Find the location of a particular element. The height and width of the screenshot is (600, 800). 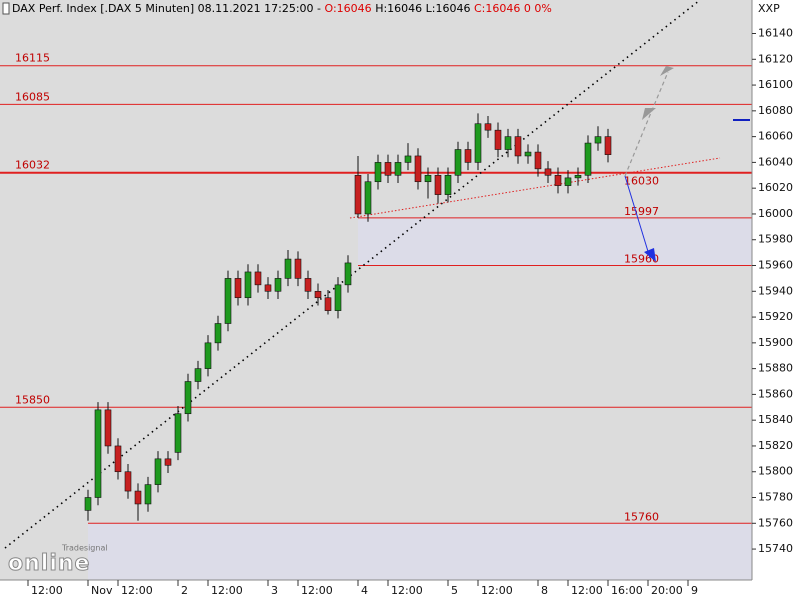

projection-arrow-gray is located at coordinates (646, 124).